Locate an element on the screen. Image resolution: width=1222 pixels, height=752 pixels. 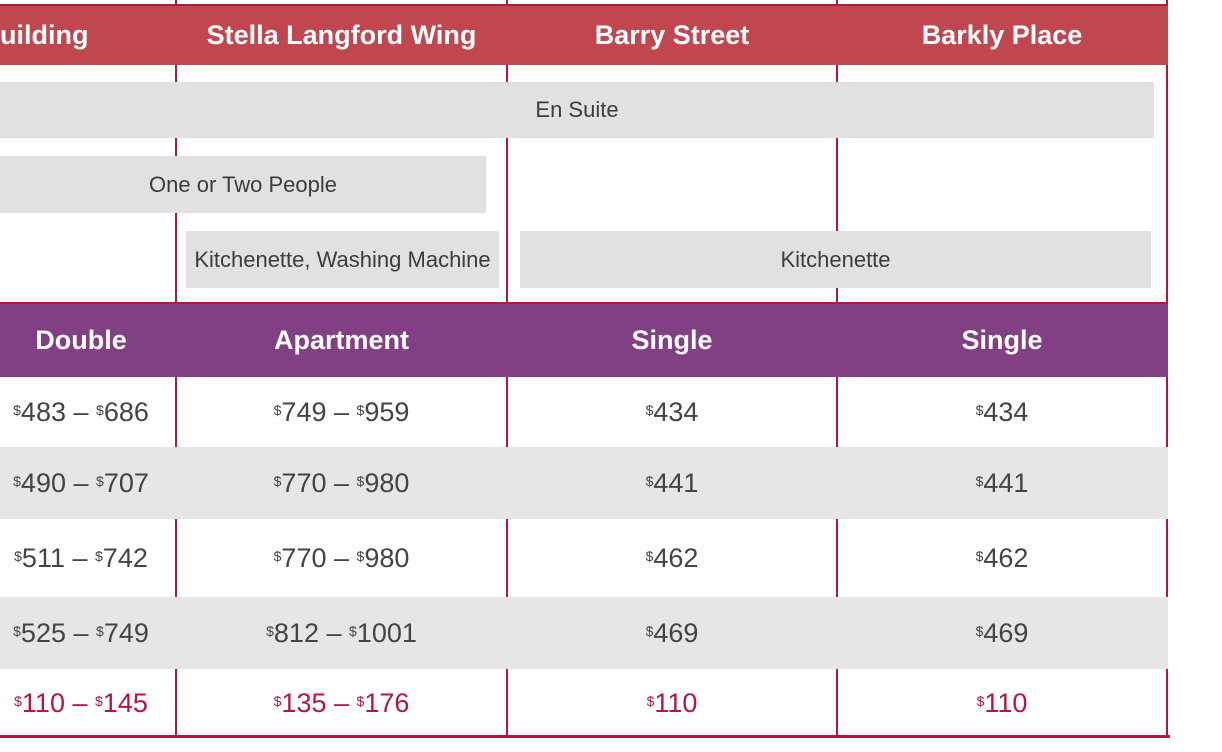
price-cell: $749 – $959 is located at coordinates (341, 411).